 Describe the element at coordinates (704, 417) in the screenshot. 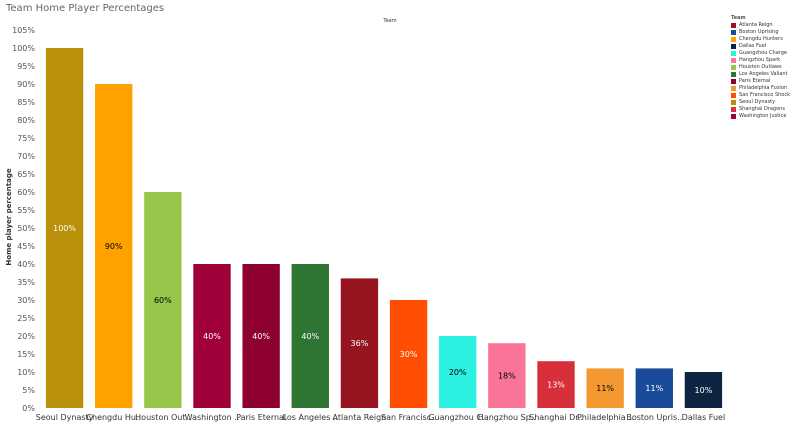

I see `x-tick-label: Dallas Fuel` at that location.